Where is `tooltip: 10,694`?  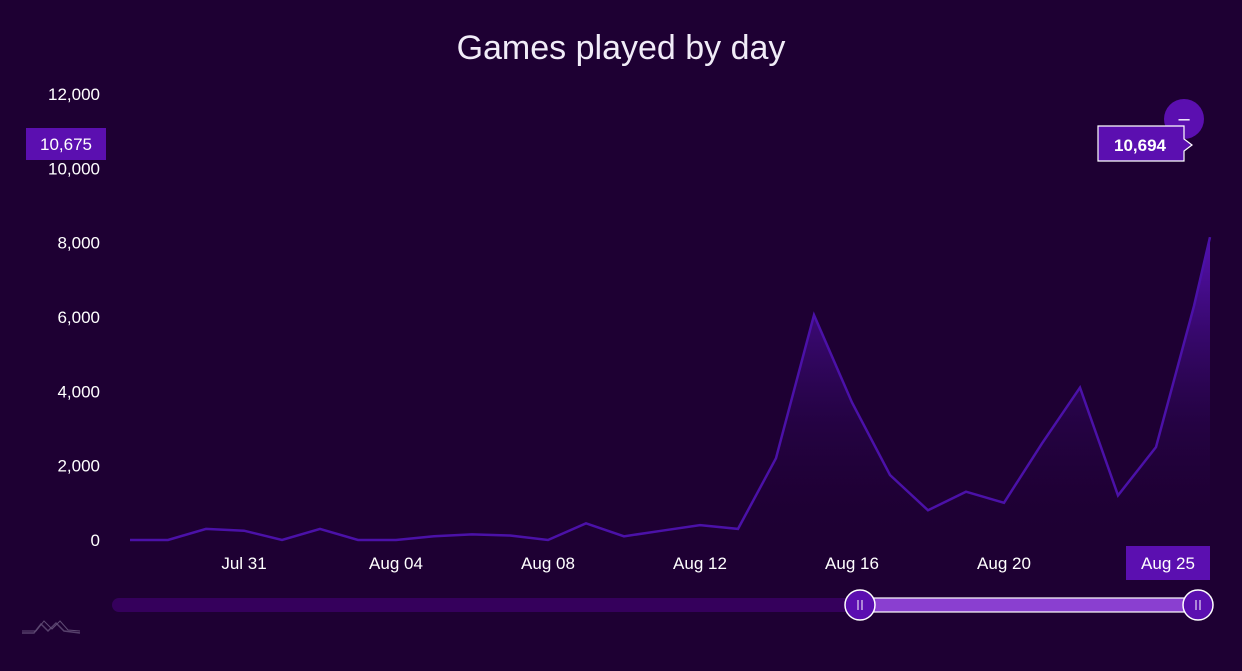
tooltip: 10,694 is located at coordinates (1145, 143).